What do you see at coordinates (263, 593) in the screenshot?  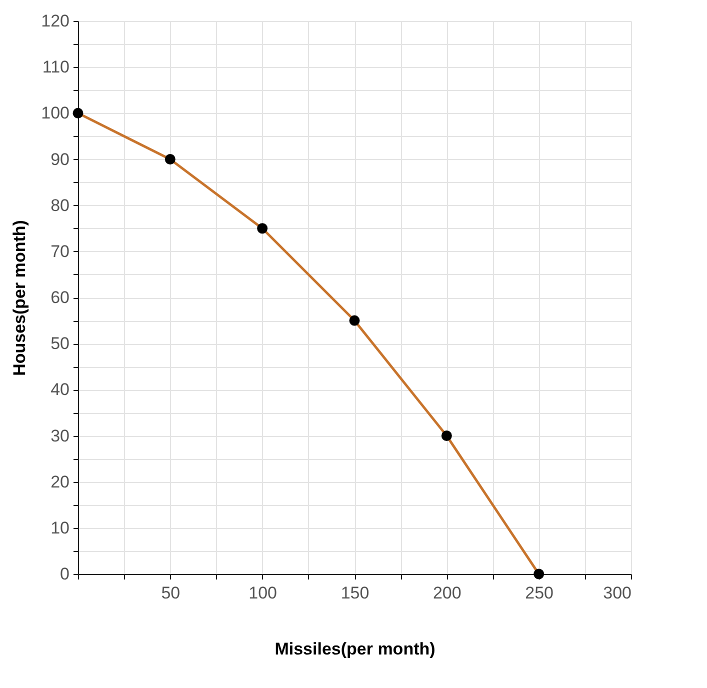 I see `x-tick-label: 100` at bounding box center [263, 593].